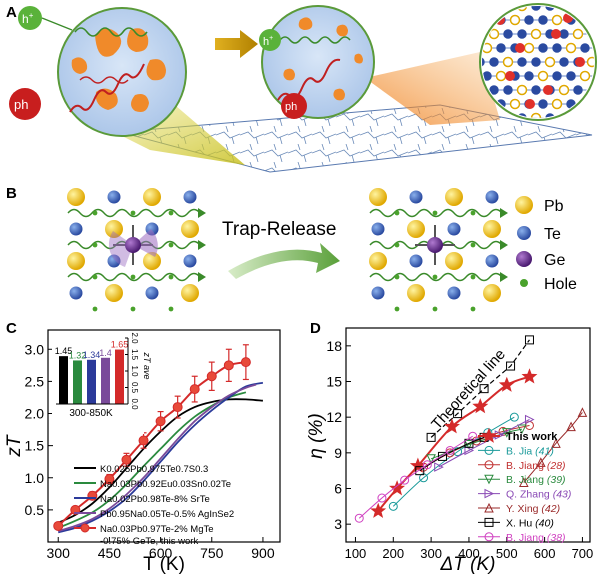 The height and width of the screenshot is (582, 600). Describe the element at coordinates (154, 469) in the screenshot. I see `legend-label: K0.025Pb0.975Te0.7S0.3` at that location.